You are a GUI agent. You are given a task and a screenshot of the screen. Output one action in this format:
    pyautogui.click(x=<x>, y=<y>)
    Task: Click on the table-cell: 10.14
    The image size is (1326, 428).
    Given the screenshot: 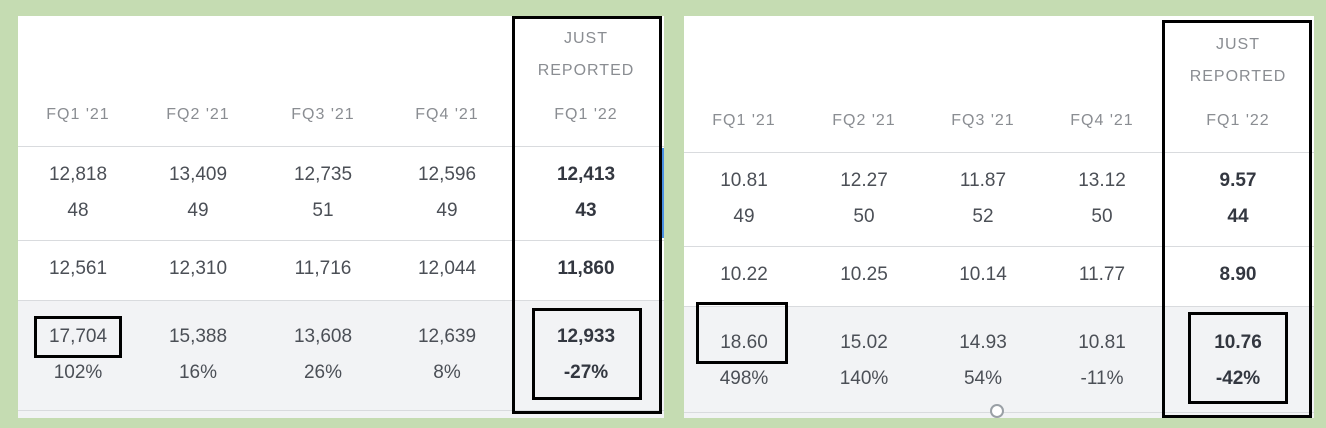 What is the action you would take?
    pyautogui.click(x=983, y=274)
    